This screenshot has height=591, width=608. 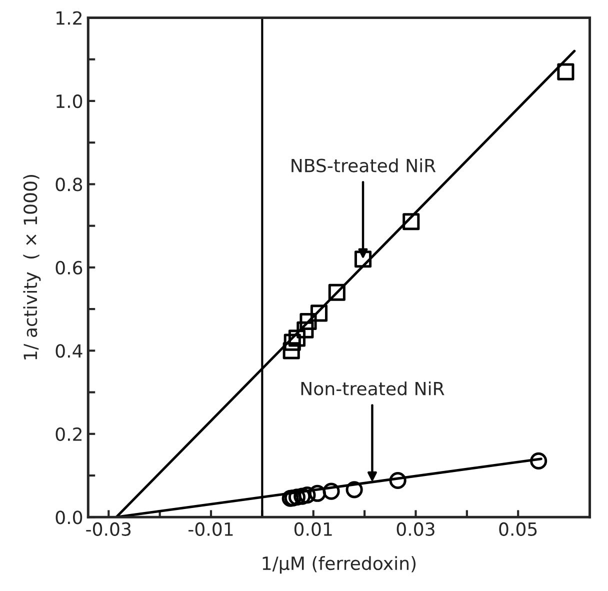 I want to click on x-tick-label: 0.03, so click(x=415, y=529).